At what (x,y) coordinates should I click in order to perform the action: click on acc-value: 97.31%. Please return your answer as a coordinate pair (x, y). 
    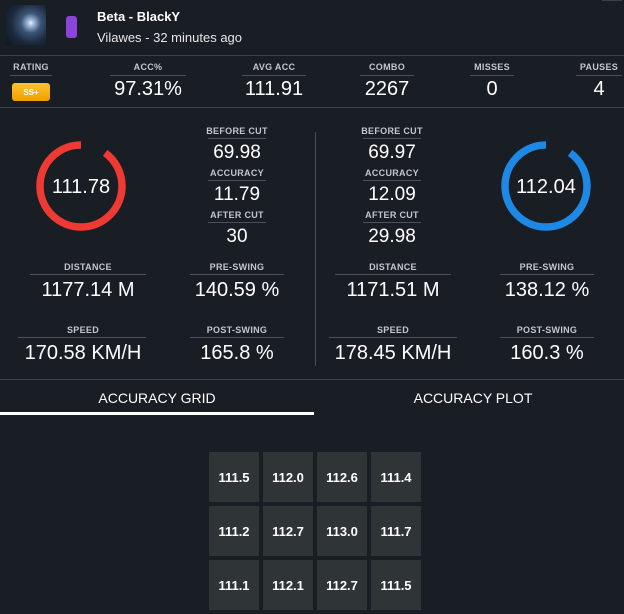
    Looking at the image, I should click on (148, 89).